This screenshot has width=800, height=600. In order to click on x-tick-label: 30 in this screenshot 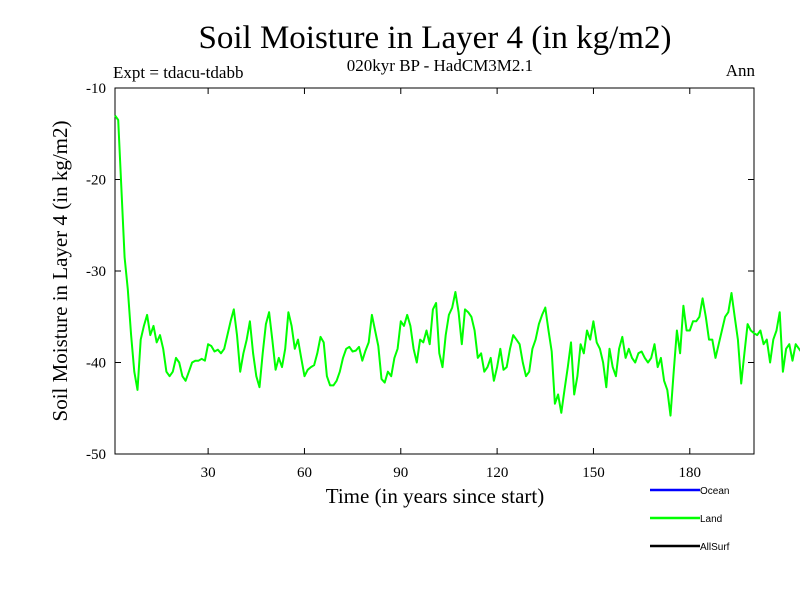, I will do `click(208, 473)`.